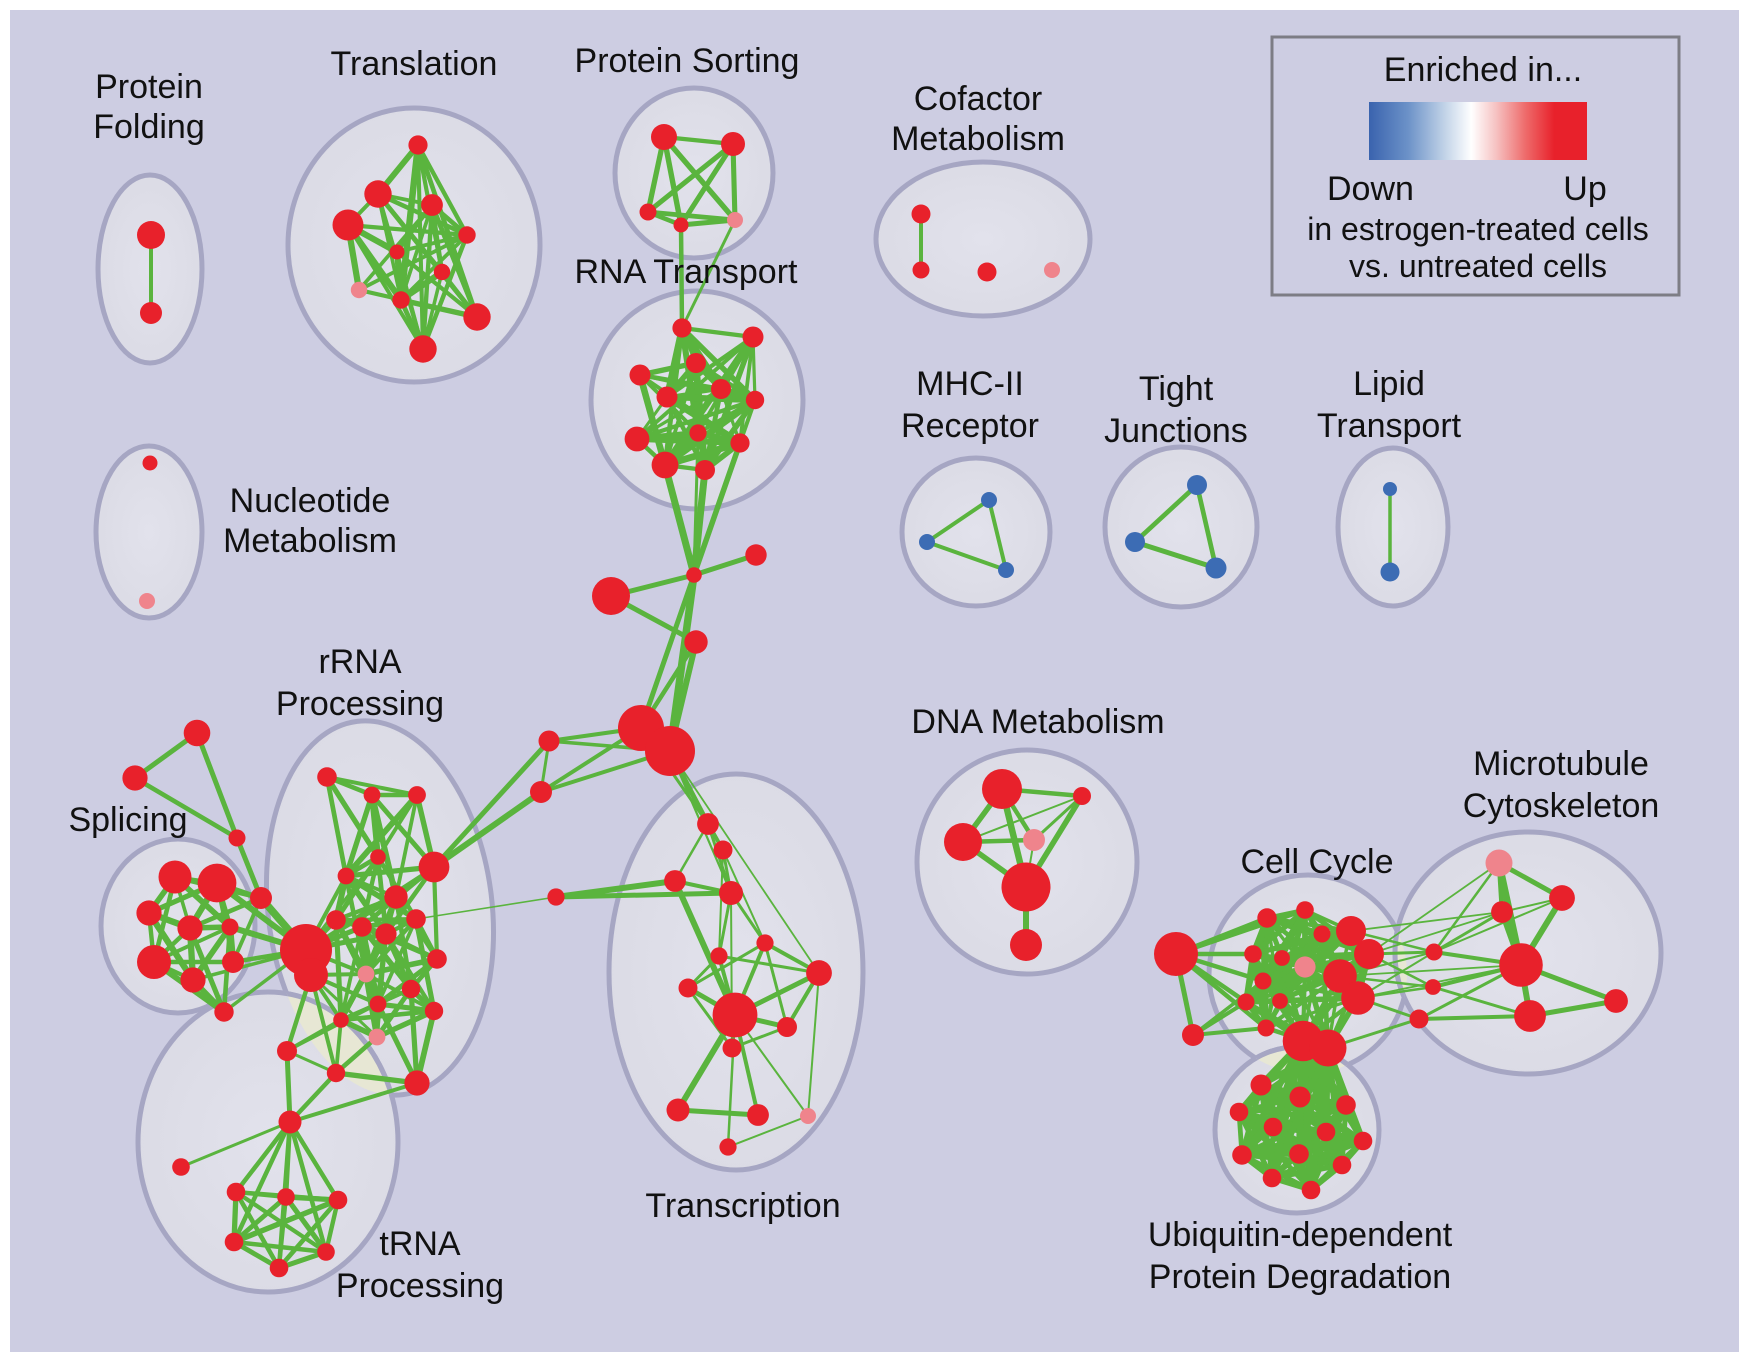 The image size is (1750, 1360). What do you see at coordinates (1176, 431) in the screenshot?
I see `svg-text: Junctions` at bounding box center [1176, 431].